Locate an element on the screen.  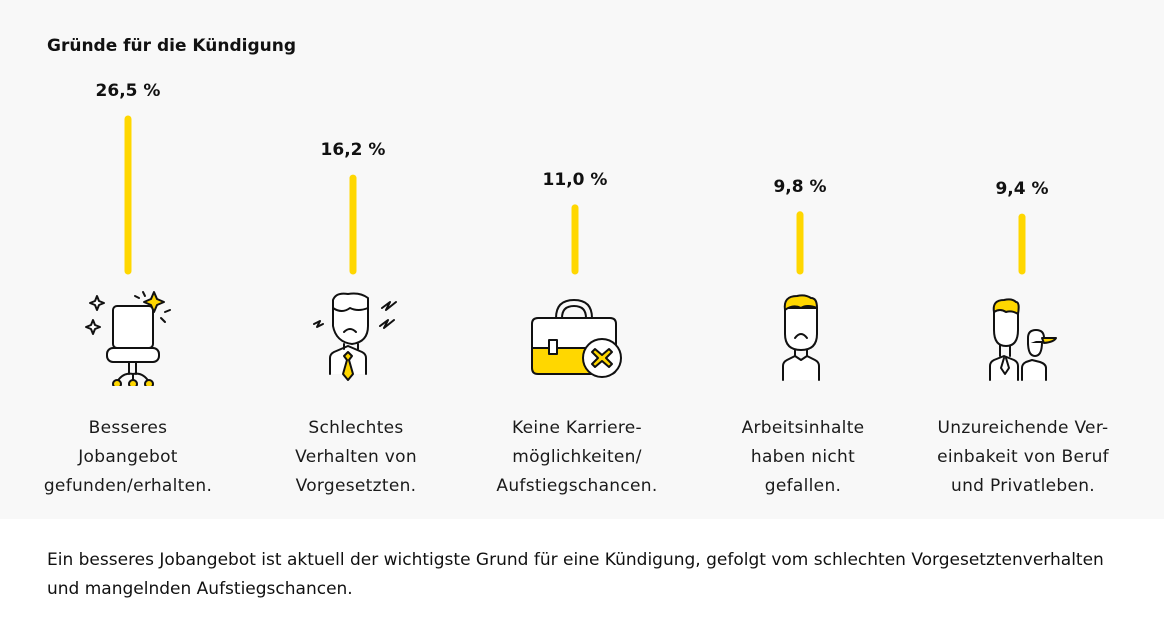
briefcase-cross-icon is located at coordinates (575, 336).